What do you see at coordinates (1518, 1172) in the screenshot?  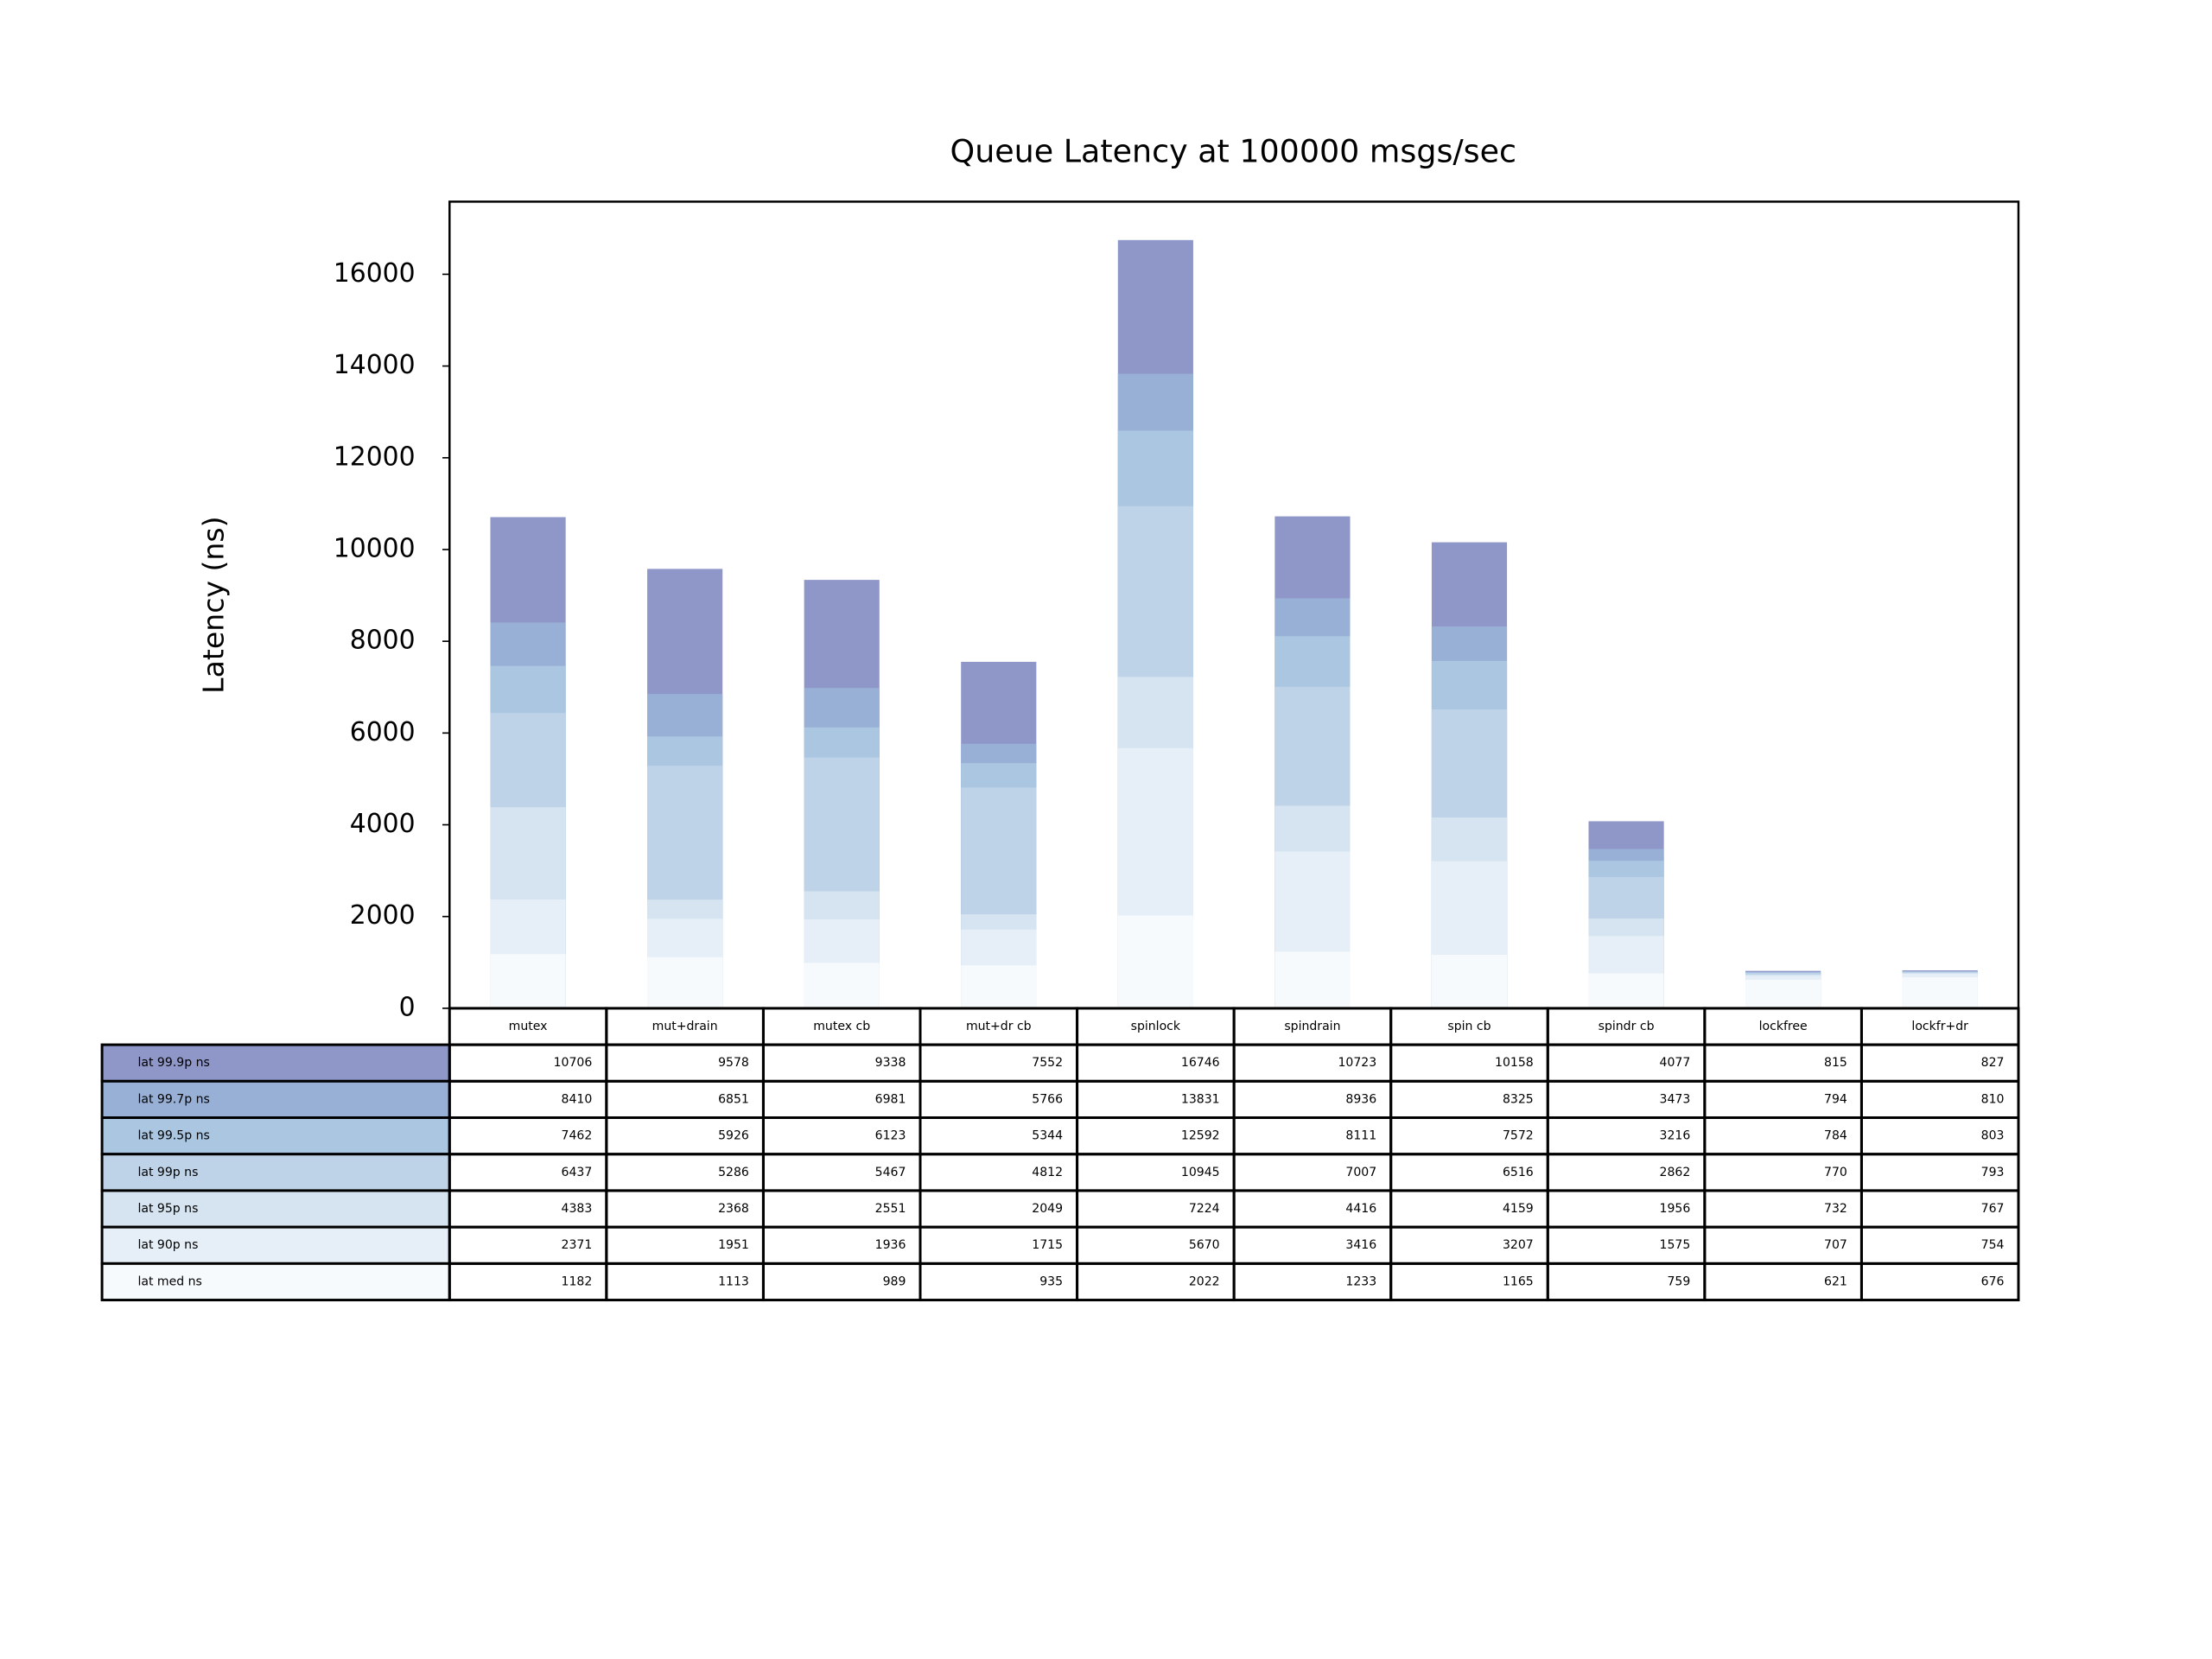 I see `table-value: 6516` at bounding box center [1518, 1172].